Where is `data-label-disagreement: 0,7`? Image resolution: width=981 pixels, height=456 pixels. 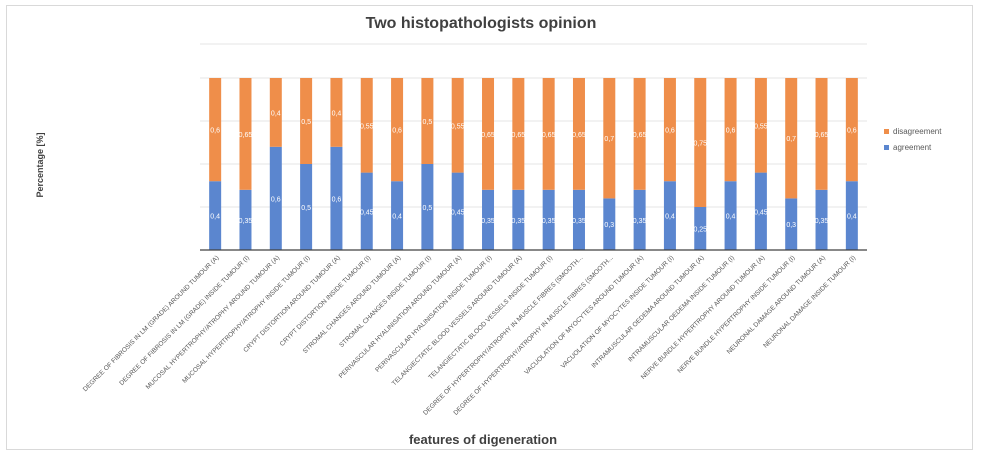
data-label-disagreement: 0,7 is located at coordinates (609, 139).